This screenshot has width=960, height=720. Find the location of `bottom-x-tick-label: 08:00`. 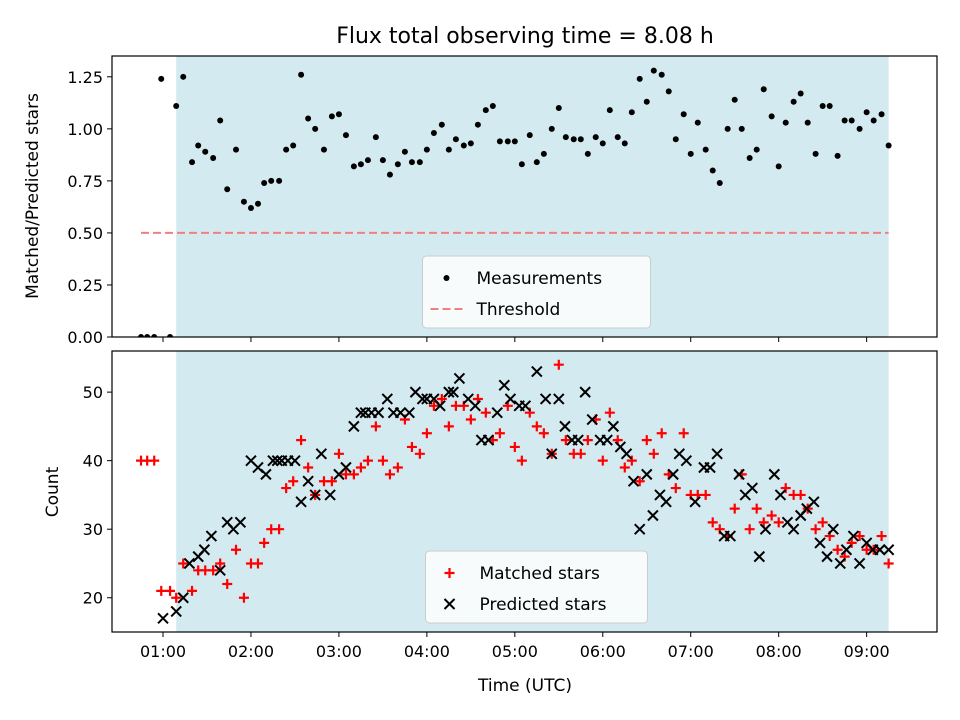

bottom-x-tick-label: 08:00 is located at coordinates (779, 651).